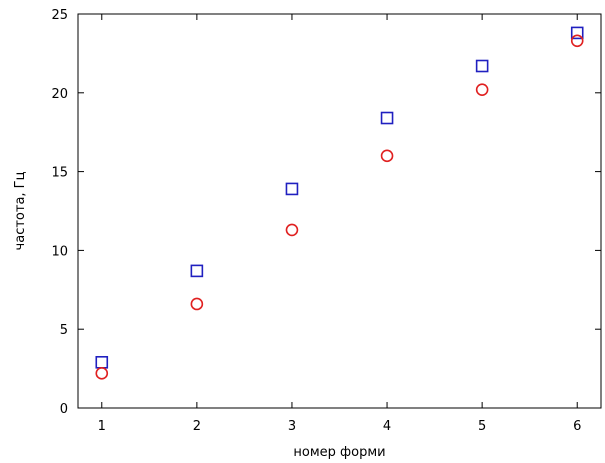  I want to click on x-tick-label: 5, so click(482, 426).